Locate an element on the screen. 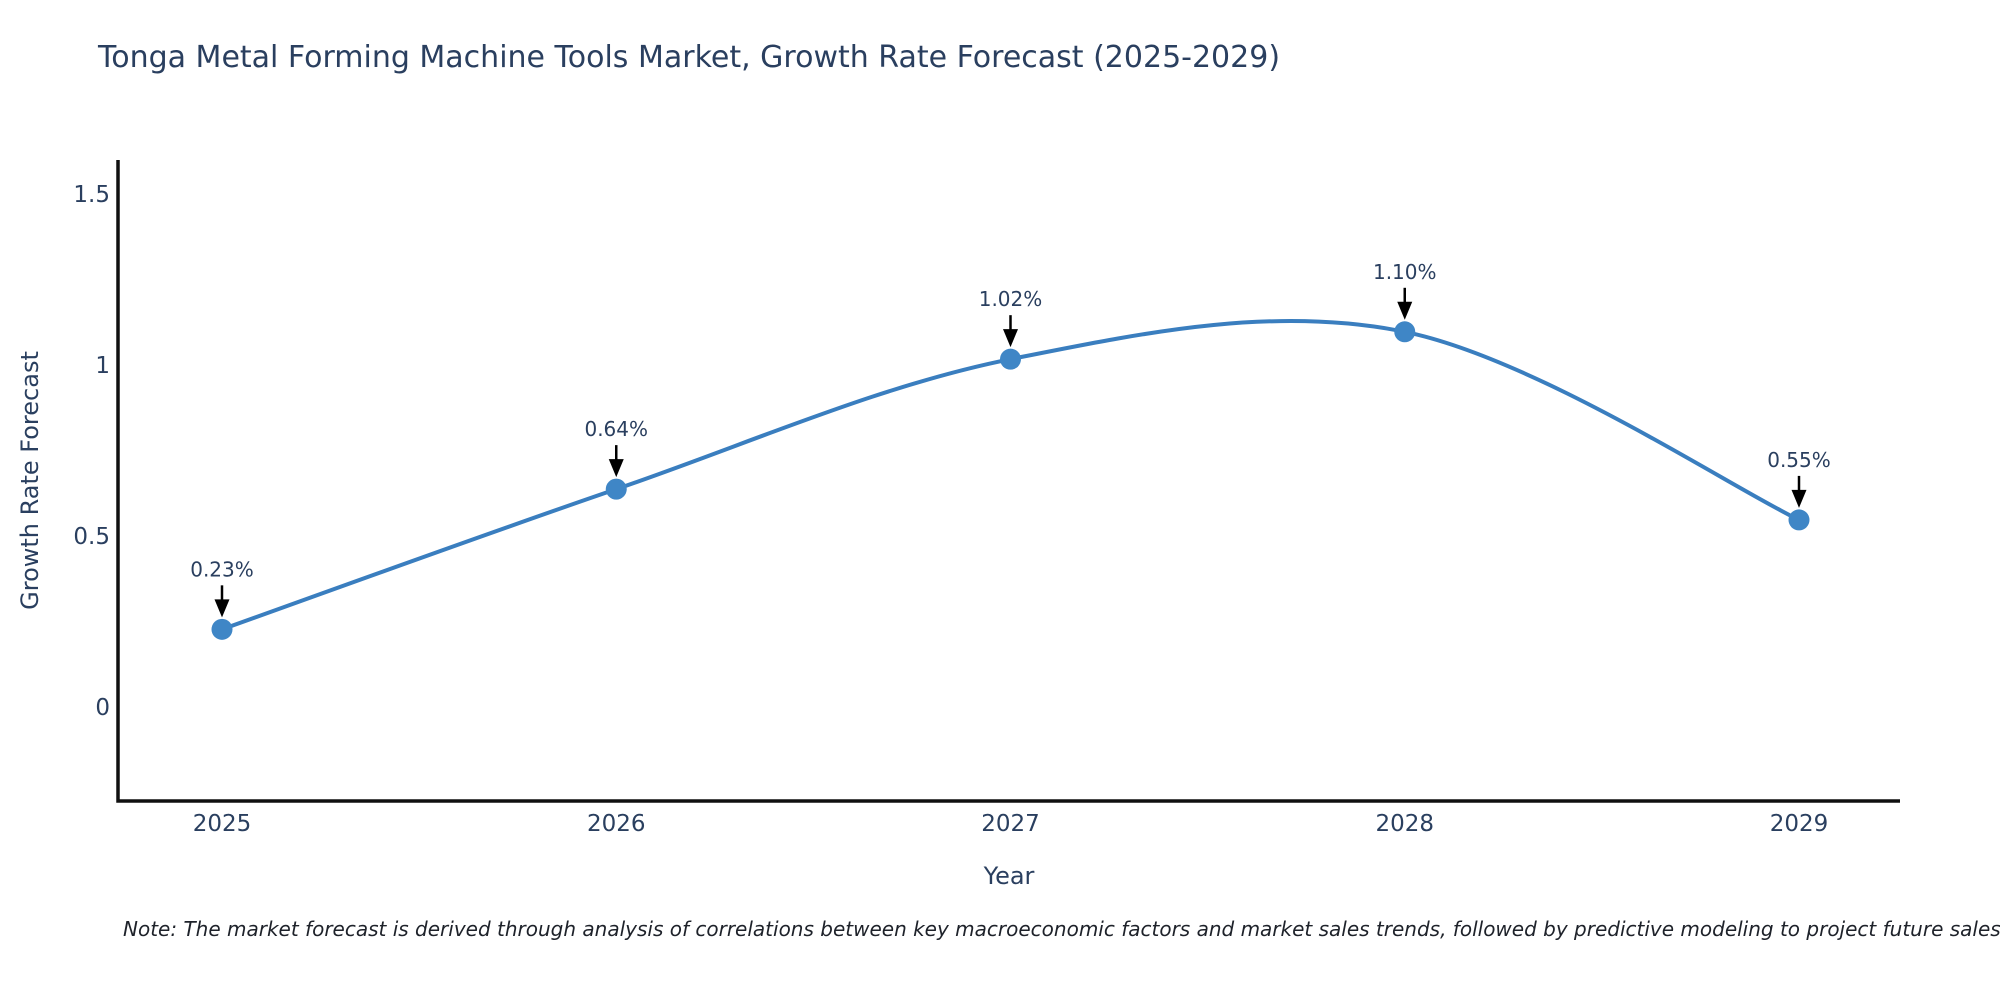  data-point-2025 is located at coordinates (222, 629).